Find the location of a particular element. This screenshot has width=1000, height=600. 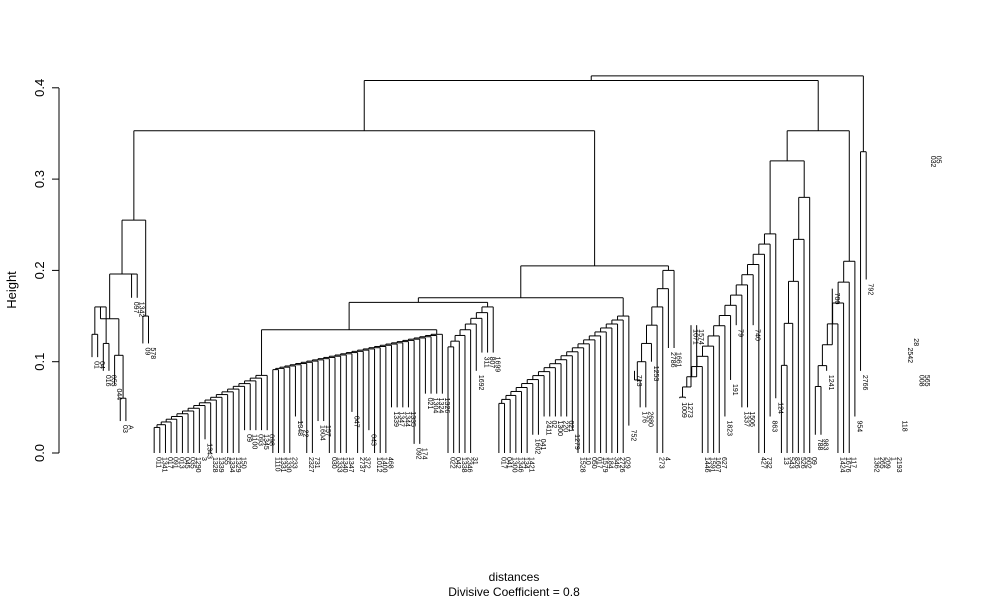

y-axis-ticks: 0.0 0.1 0.2 0.3 0.4 is located at coordinates (45, 270).